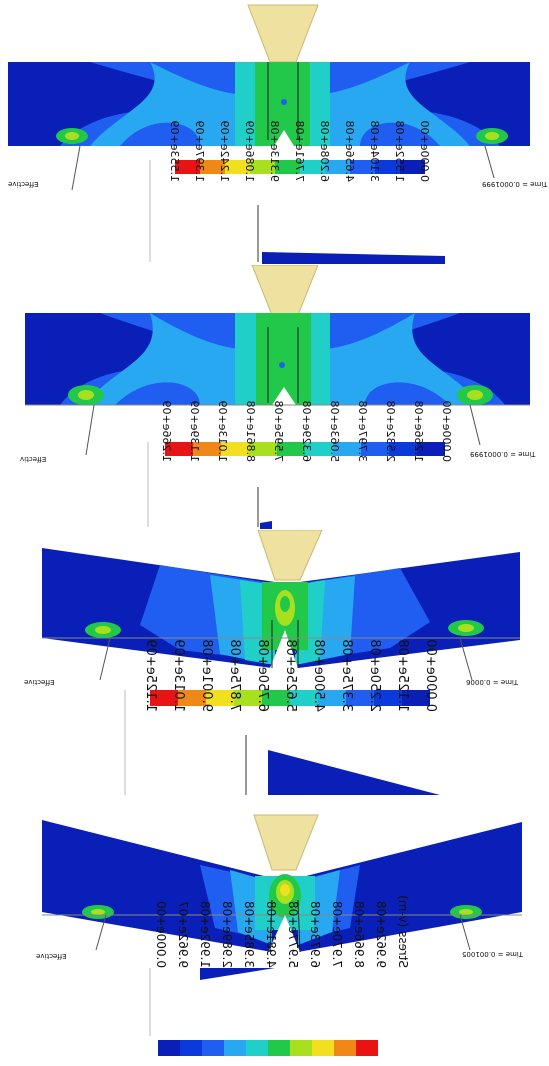  I want to click on legend-tick: 1.992e+08, so click(205, 934).